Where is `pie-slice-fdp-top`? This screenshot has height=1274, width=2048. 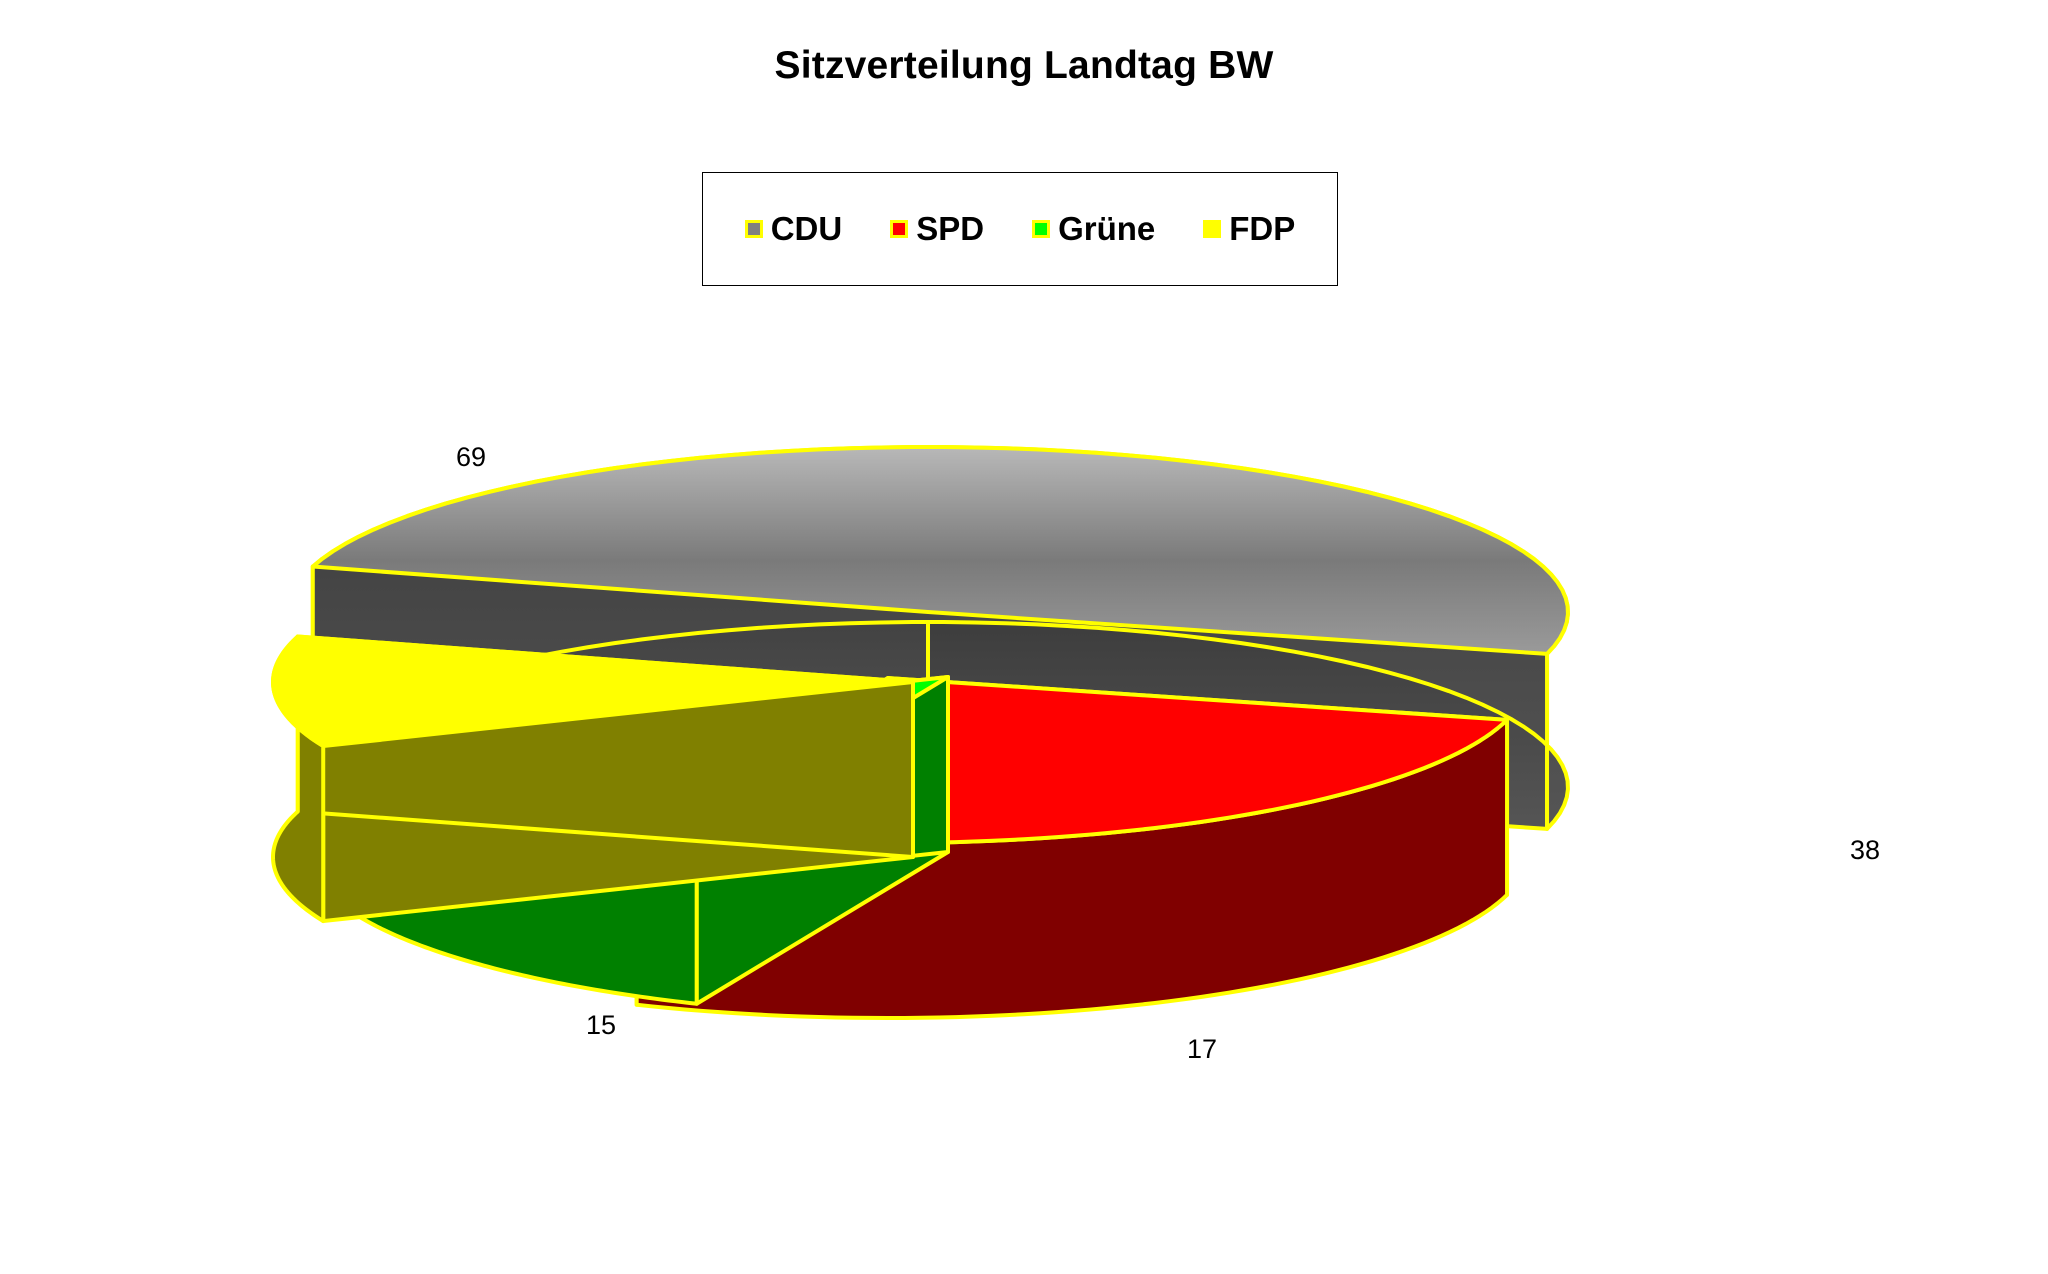 pie-slice-fdp-top is located at coordinates (593, 691).